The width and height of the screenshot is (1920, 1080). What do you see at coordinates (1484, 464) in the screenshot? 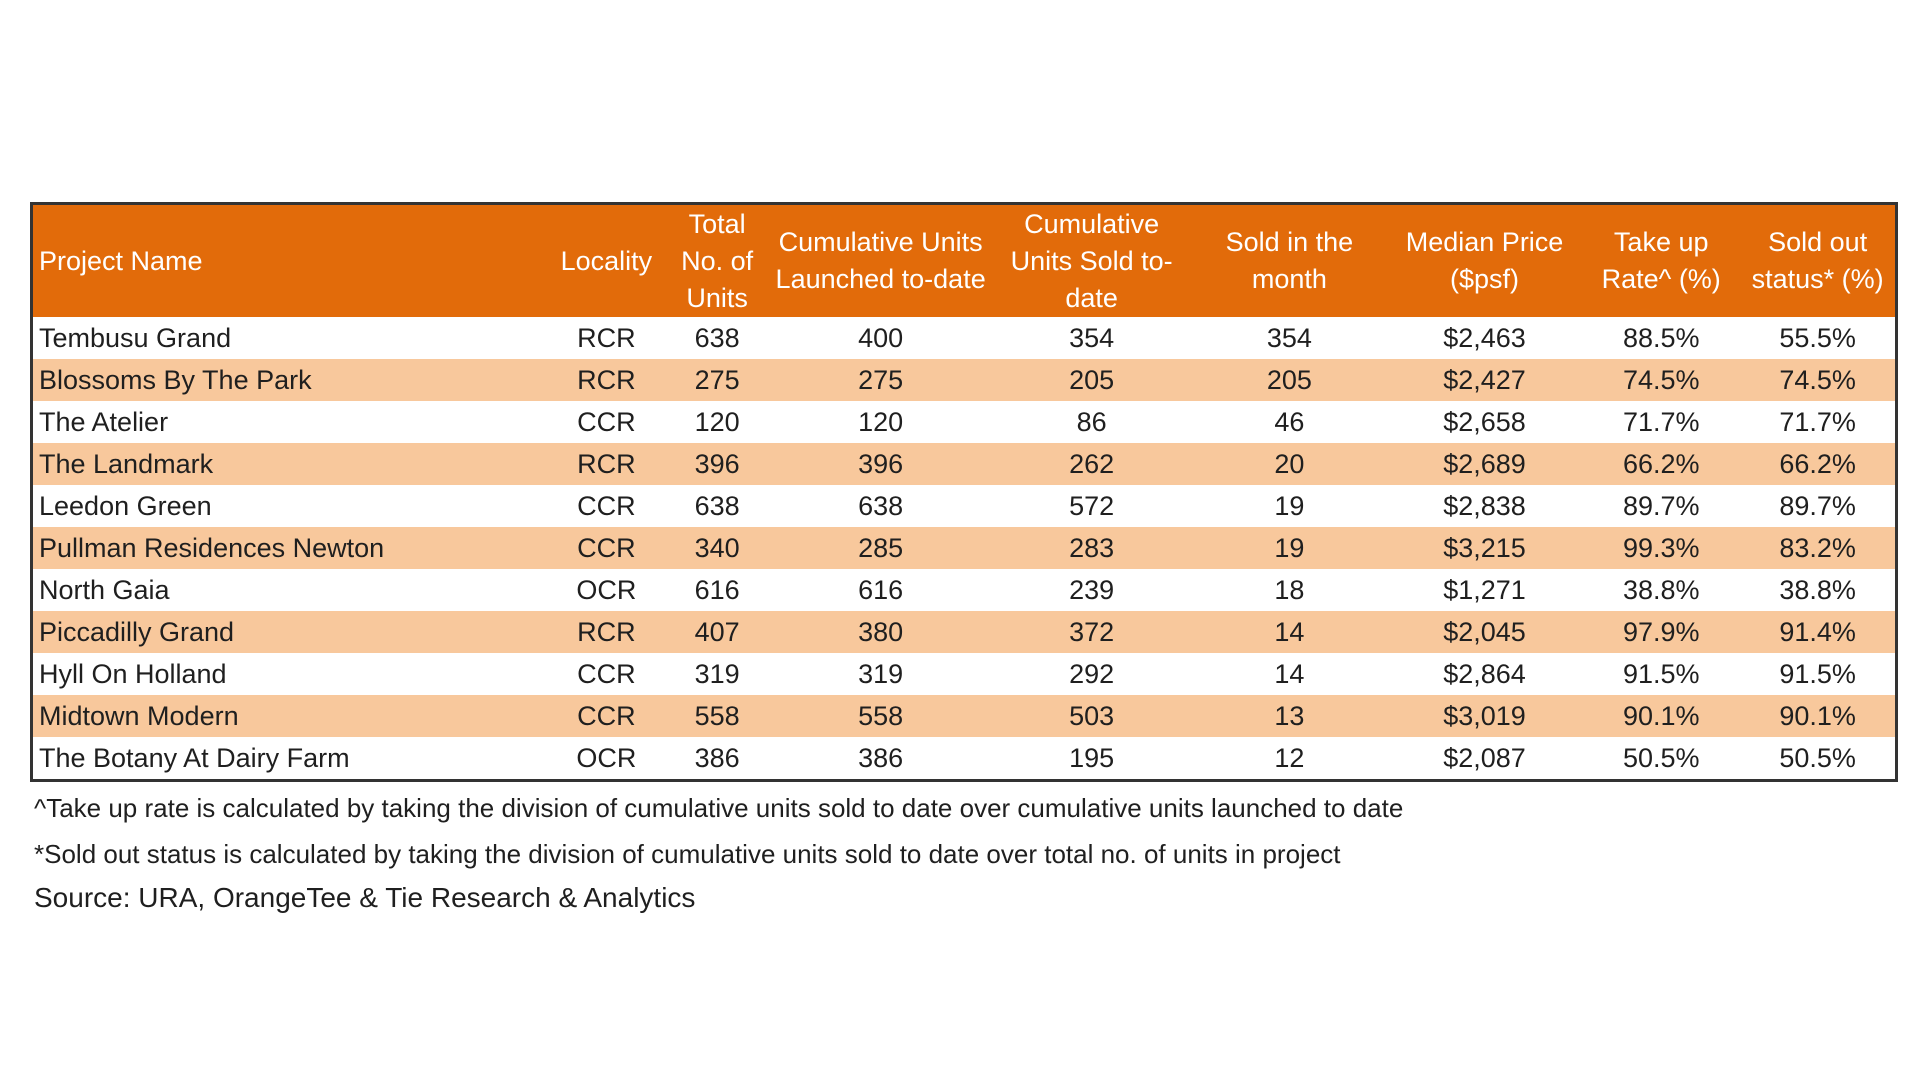
I see `table-cell: $2,689` at bounding box center [1484, 464].